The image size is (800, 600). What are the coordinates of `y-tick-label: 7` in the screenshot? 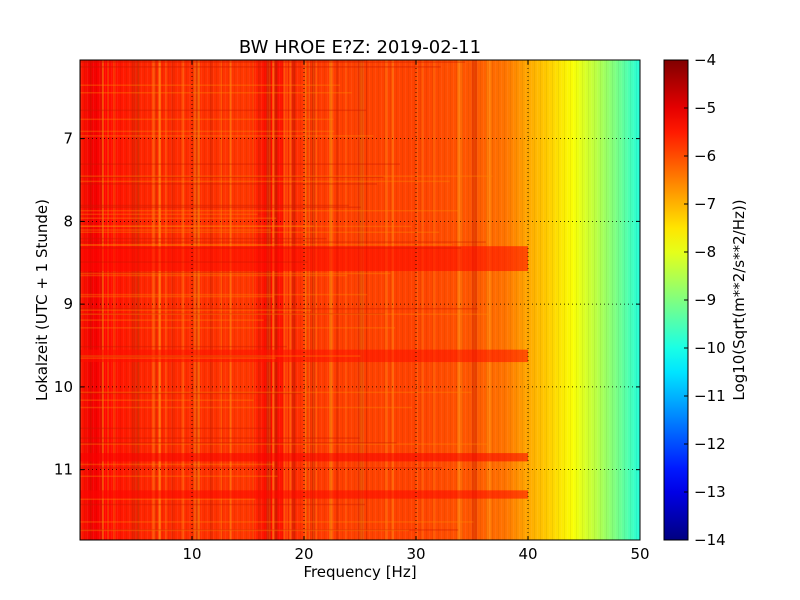 It's located at (68, 139).